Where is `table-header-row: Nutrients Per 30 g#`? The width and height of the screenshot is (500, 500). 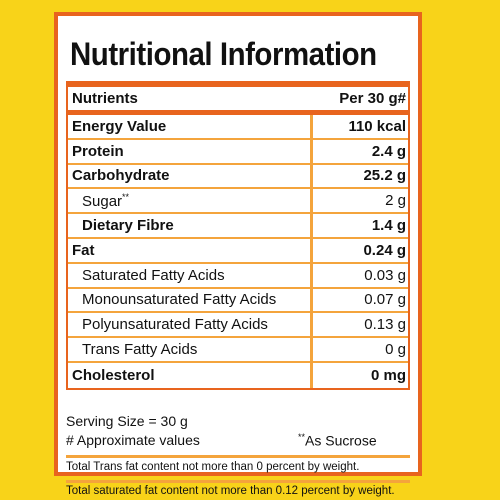 table-header-row: Nutrients Per 30 g# is located at coordinates (238, 101).